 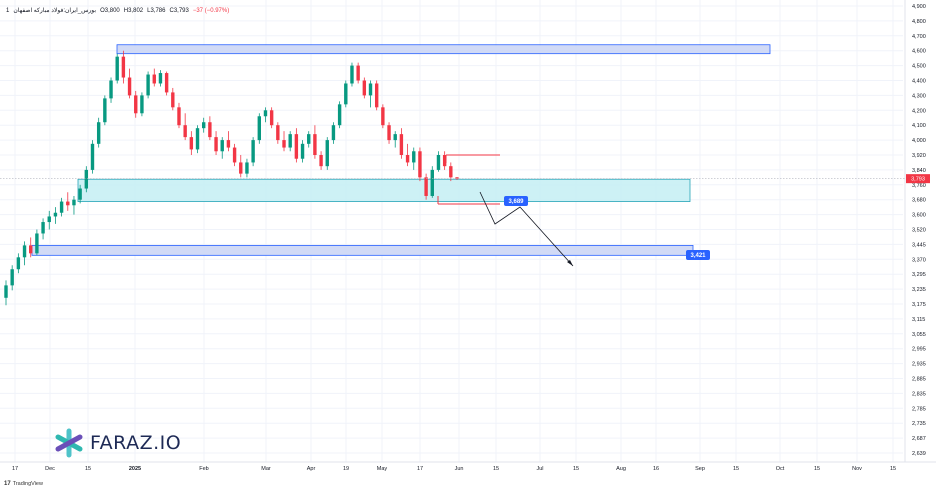 I want to click on price-projection, so click(x=526, y=229).